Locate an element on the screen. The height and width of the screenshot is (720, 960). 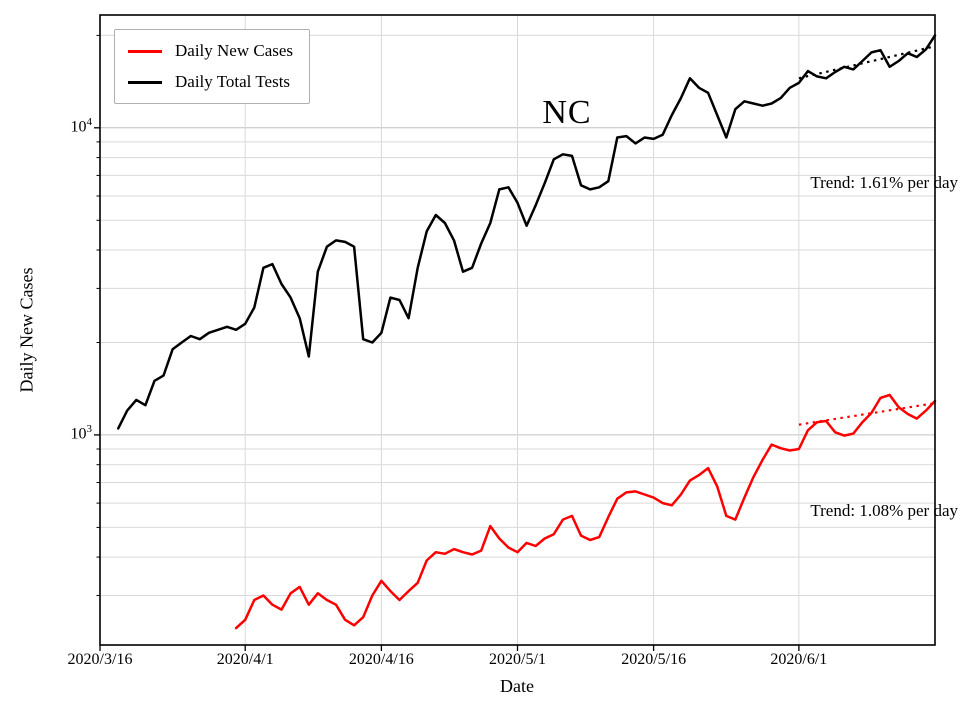
legend-label-daily-new-cases: Daily New Cases is located at coordinates (234, 50).